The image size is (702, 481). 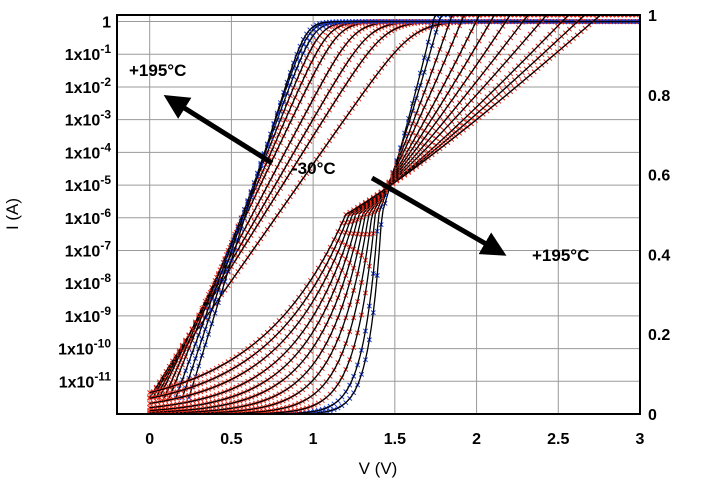 What do you see at coordinates (218, 130) in the screenshot?
I see `arrow-up-left` at bounding box center [218, 130].